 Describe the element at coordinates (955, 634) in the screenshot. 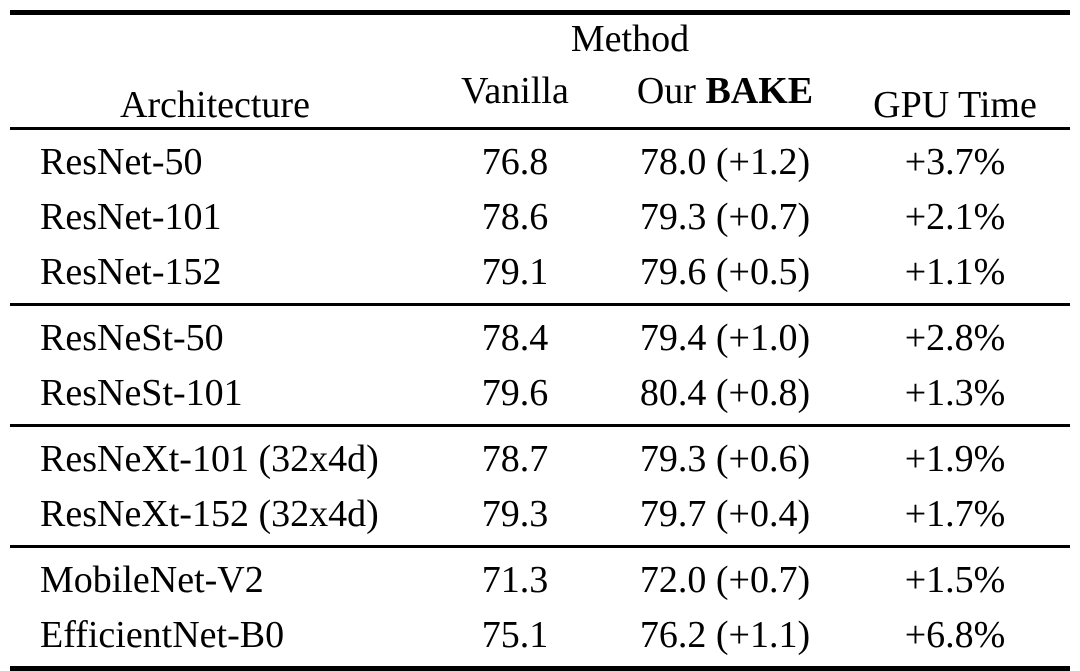

I see `gpu-time-cell: +6.8%` at that location.